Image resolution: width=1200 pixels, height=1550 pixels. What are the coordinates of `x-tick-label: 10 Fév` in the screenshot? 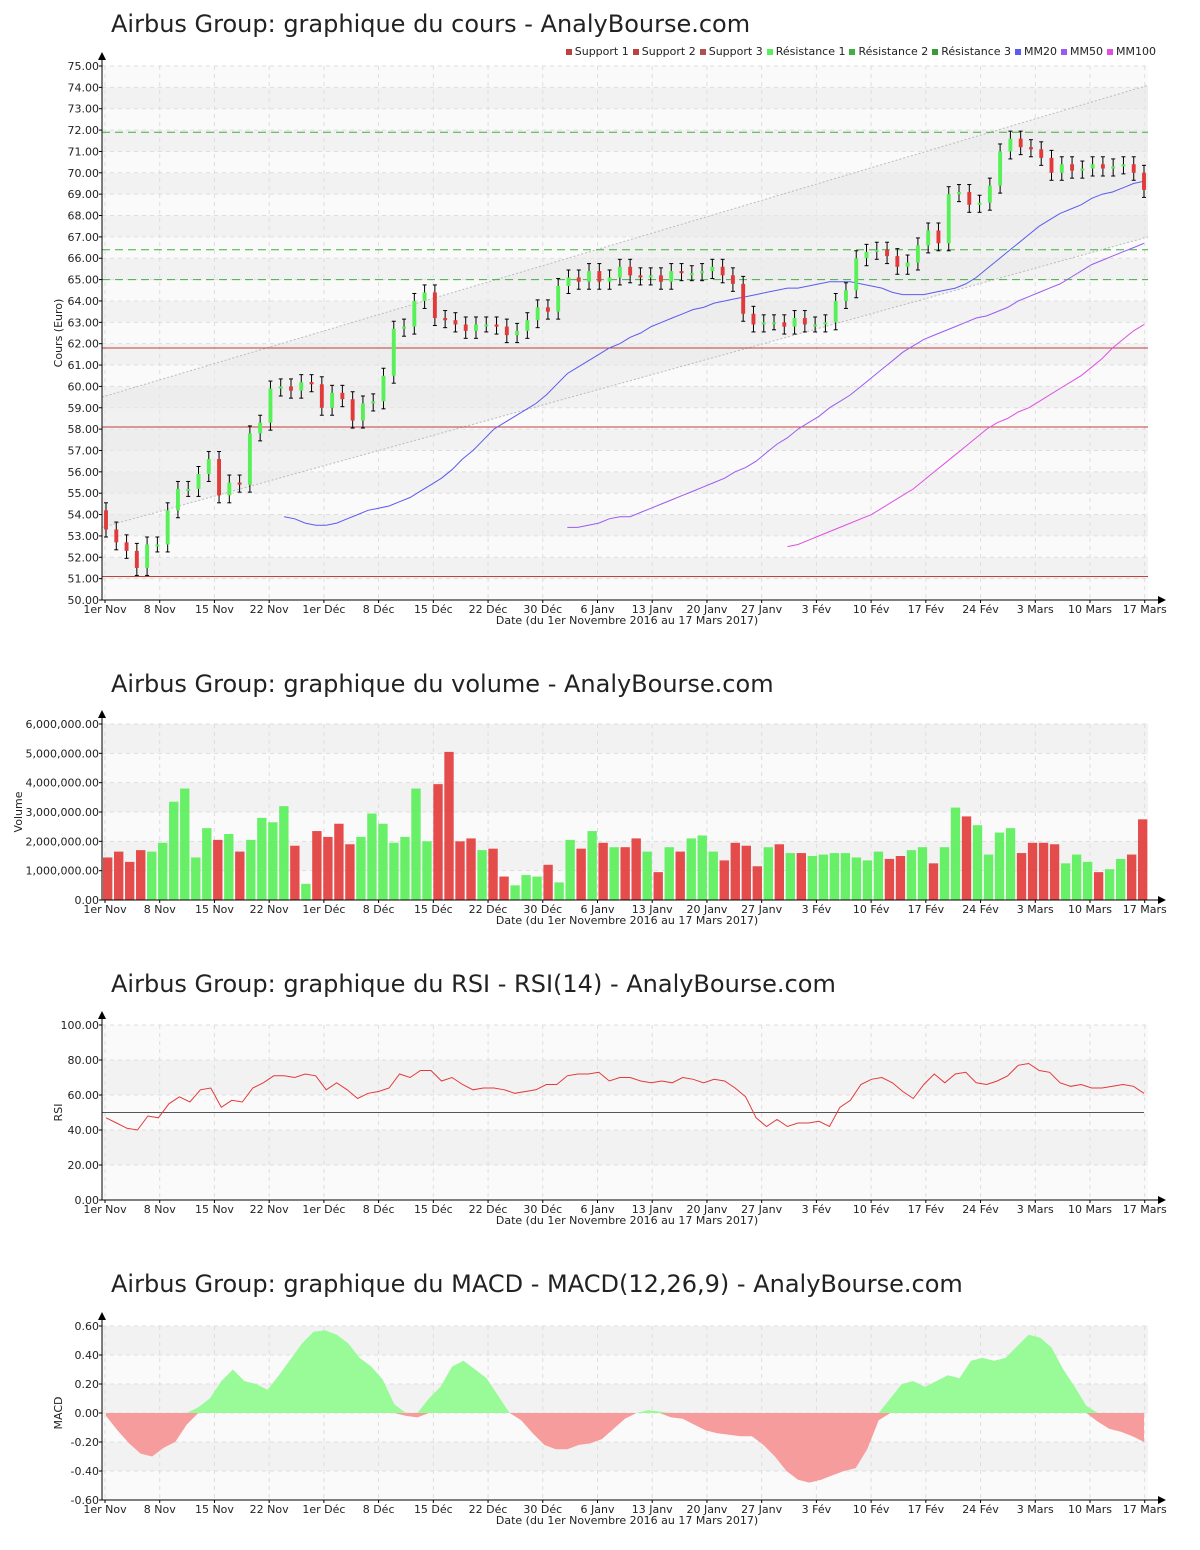 It's located at (871, 1209).